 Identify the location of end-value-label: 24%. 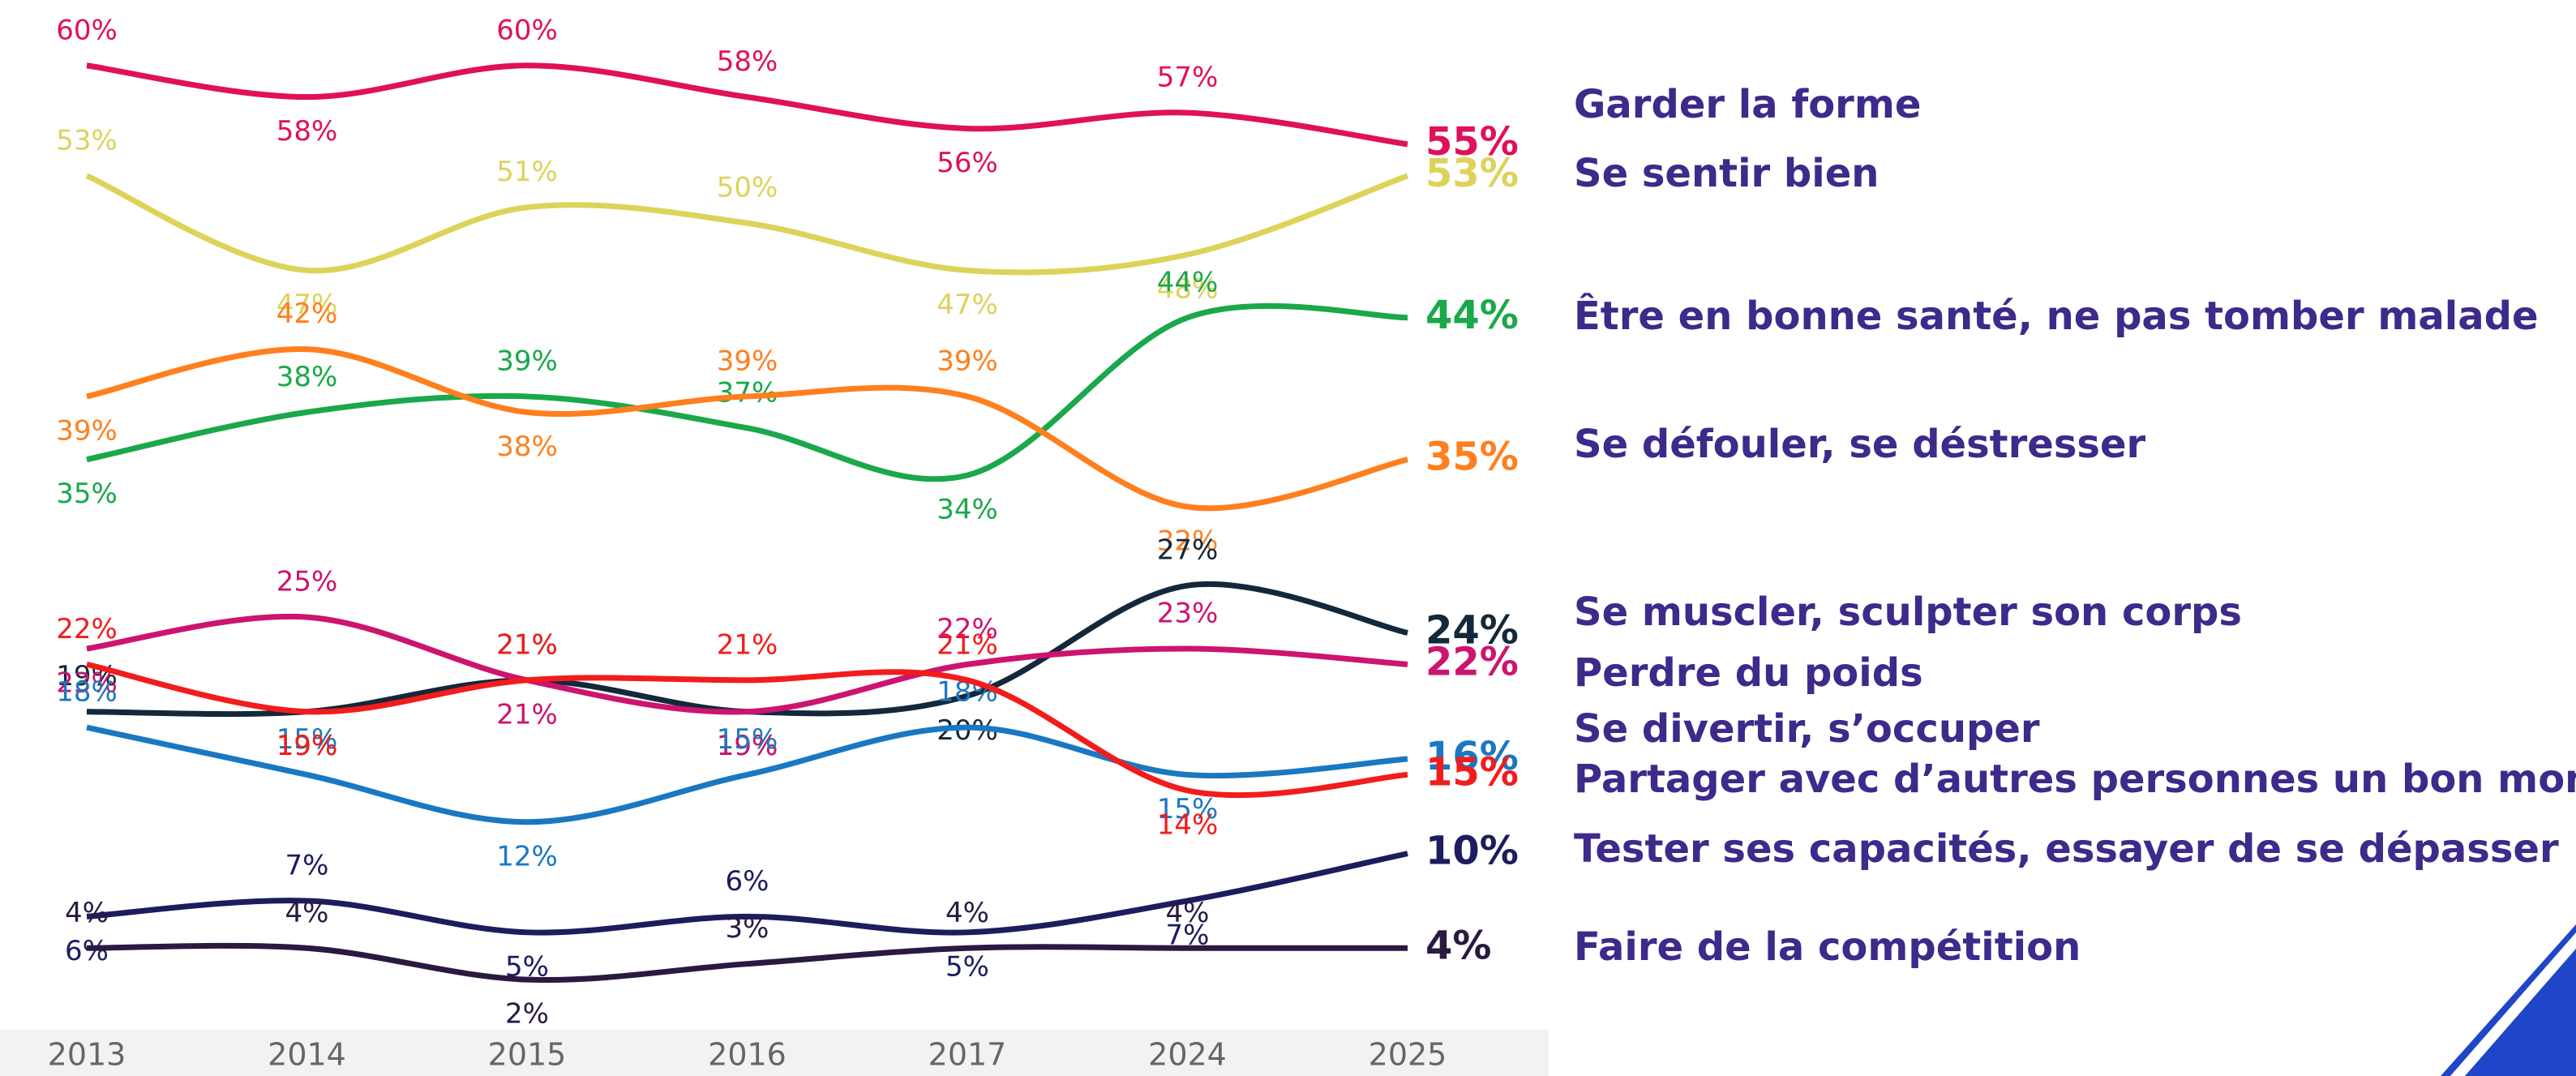
(1472, 631).